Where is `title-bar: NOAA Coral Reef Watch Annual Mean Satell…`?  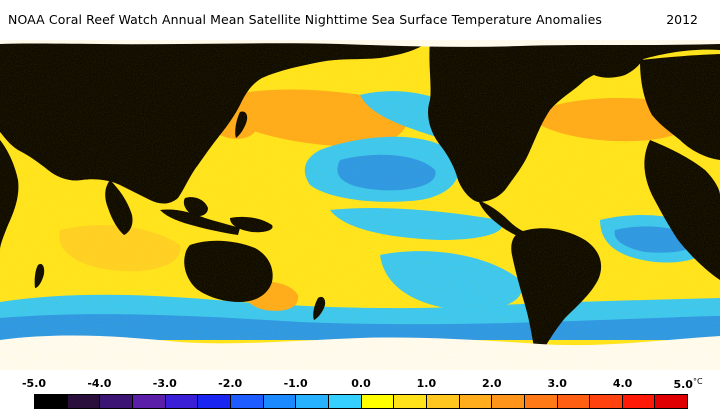
title-bar: NOAA Coral Reef Watch Annual Mean Satell… is located at coordinates (360, 20).